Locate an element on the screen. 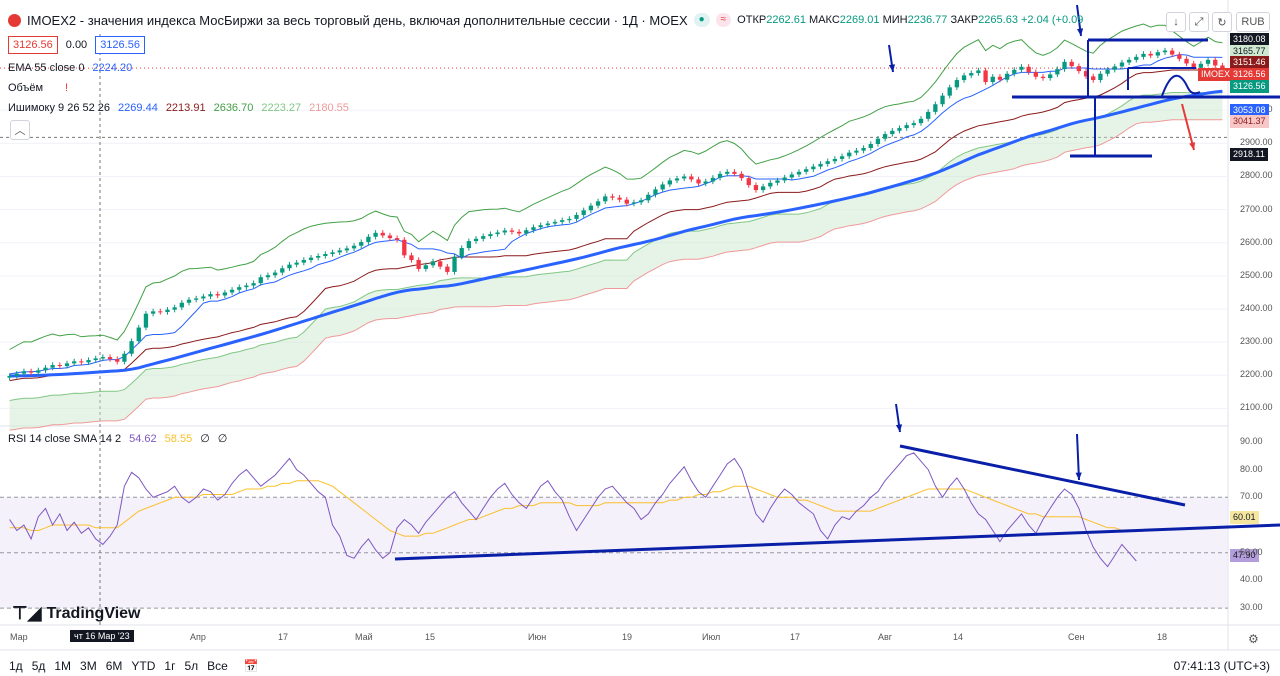 The image size is (1280, 676). rsi-legend: RSI 14 close SMA 14 2 54.62 58.55 ∅ ∅ is located at coordinates (117, 439).